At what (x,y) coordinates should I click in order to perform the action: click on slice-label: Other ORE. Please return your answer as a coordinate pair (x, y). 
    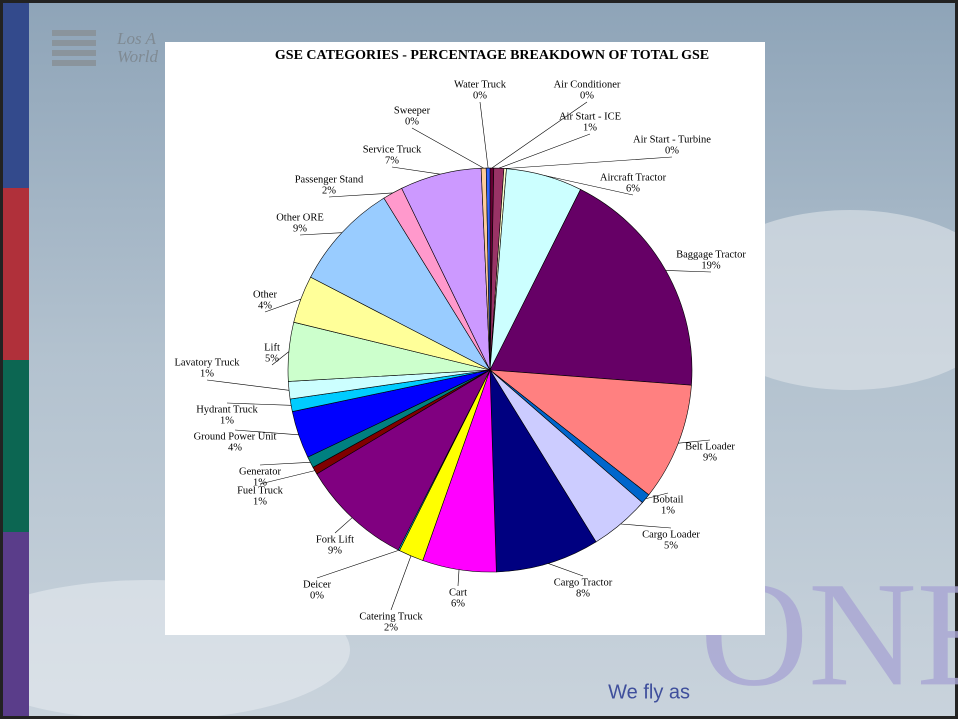
    Looking at the image, I should click on (300, 217).